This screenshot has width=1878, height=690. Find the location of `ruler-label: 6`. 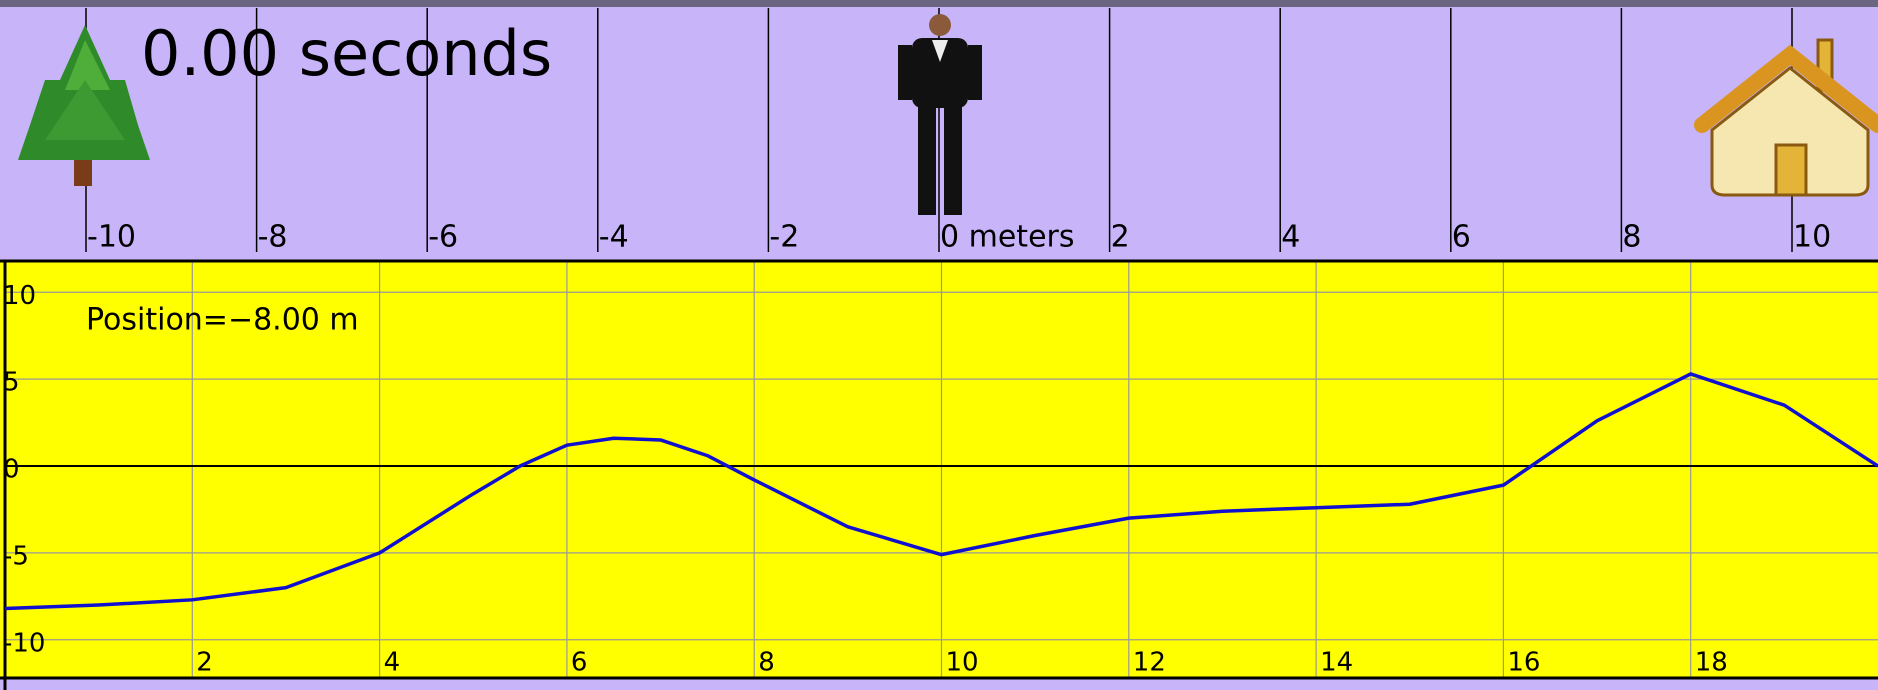

ruler-label: 6 is located at coordinates (1461, 237).